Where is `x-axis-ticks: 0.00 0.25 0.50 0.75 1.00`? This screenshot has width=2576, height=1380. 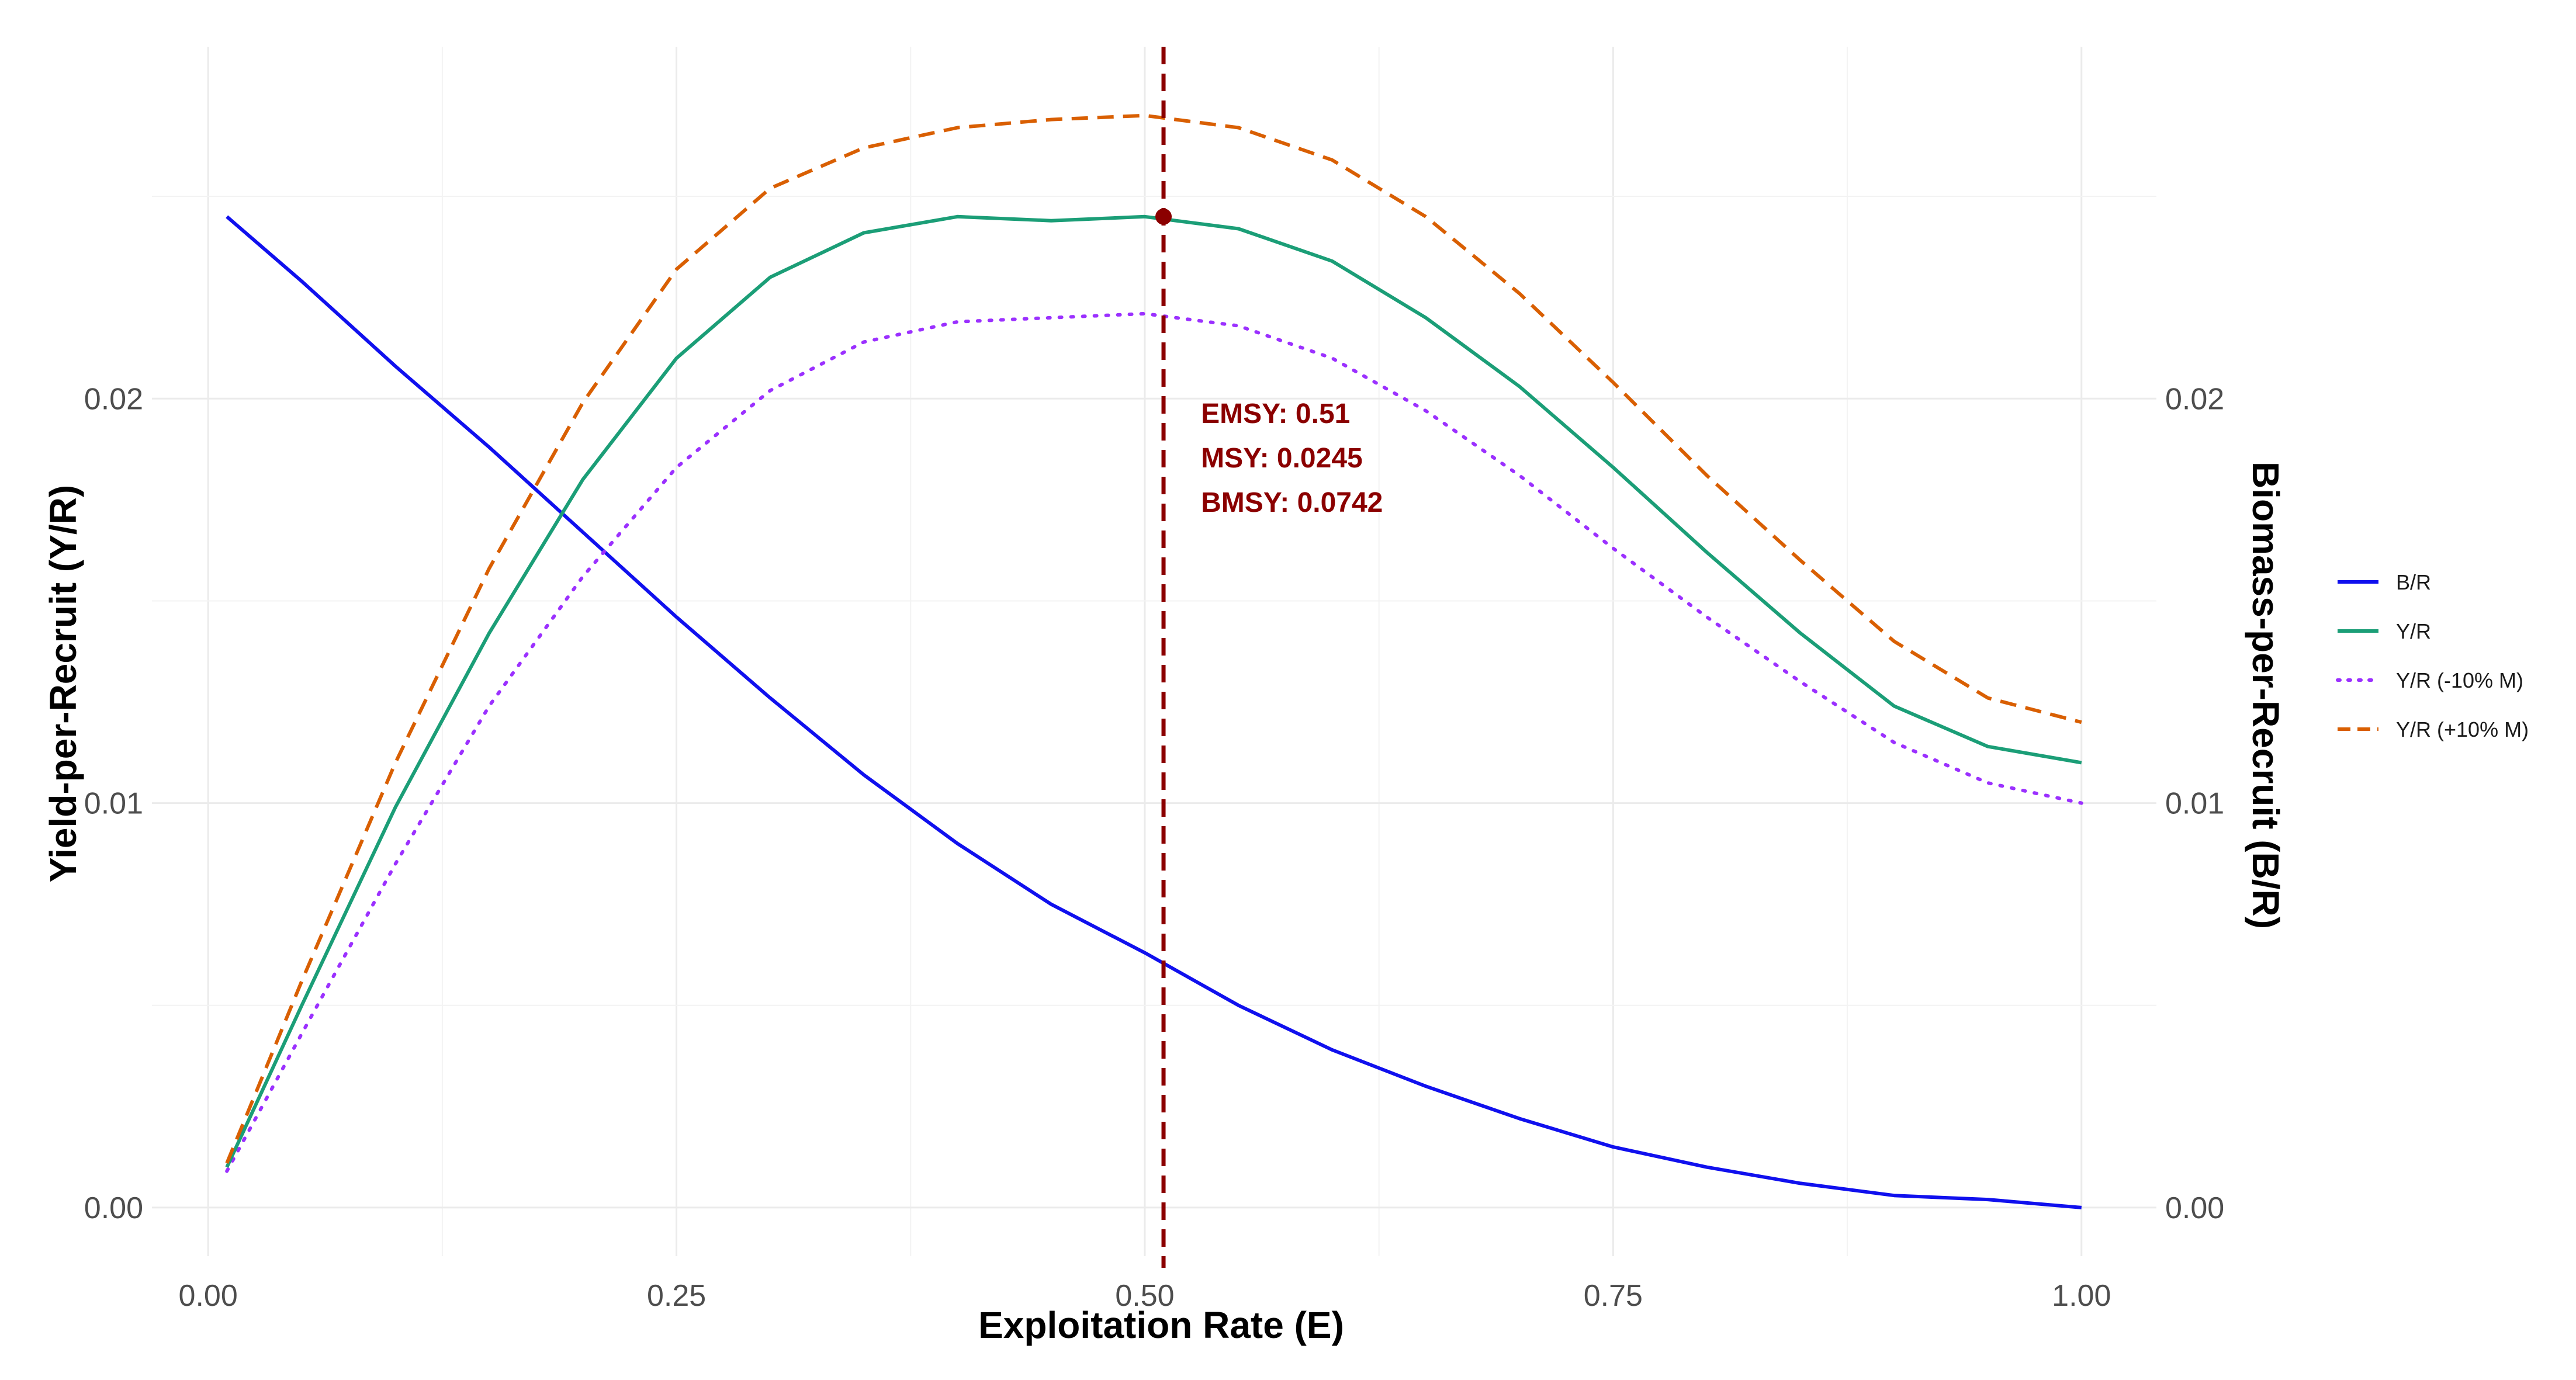 x-axis-ticks: 0.00 0.25 0.50 0.75 1.00 is located at coordinates (1145, 1296).